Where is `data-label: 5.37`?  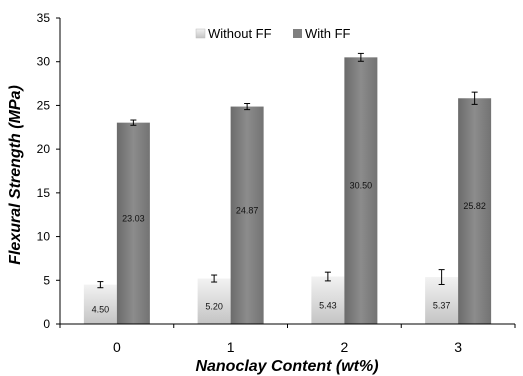
data-label: 5.37 is located at coordinates (442, 306).